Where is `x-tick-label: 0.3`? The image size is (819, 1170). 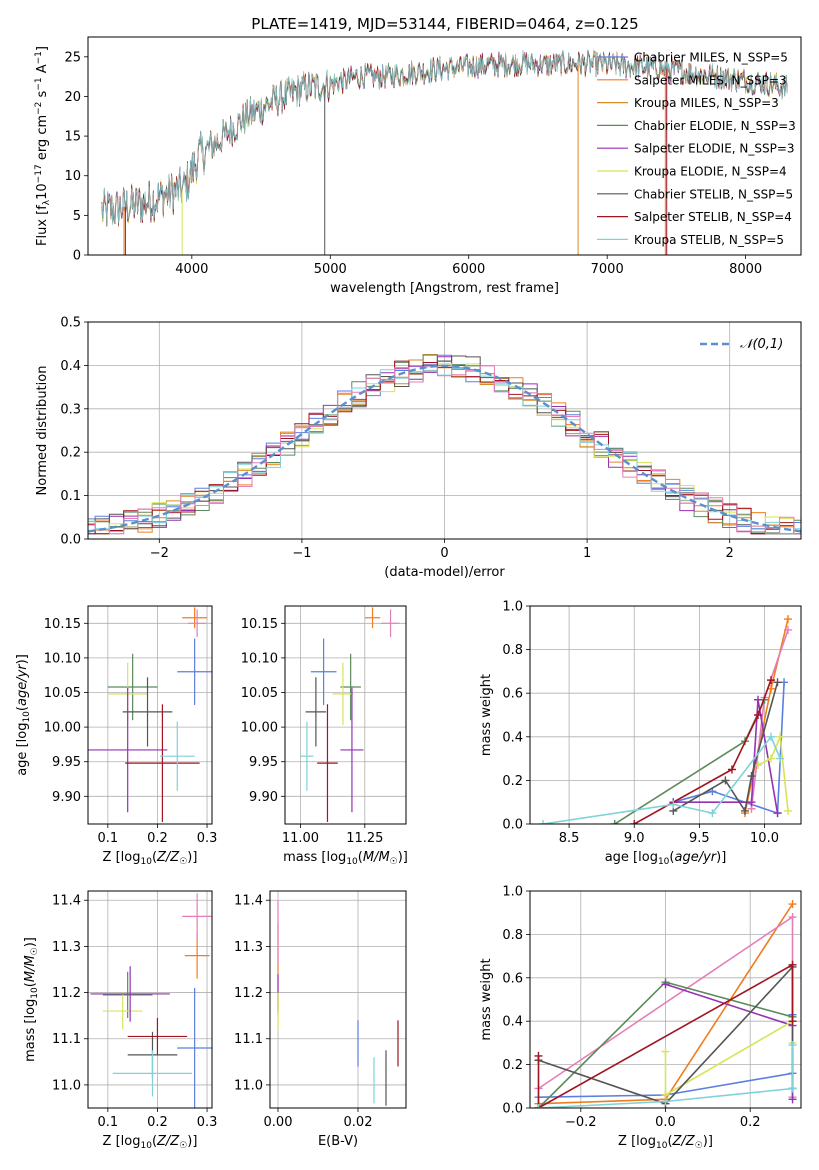 x-tick-label: 0.3 is located at coordinates (207, 838).